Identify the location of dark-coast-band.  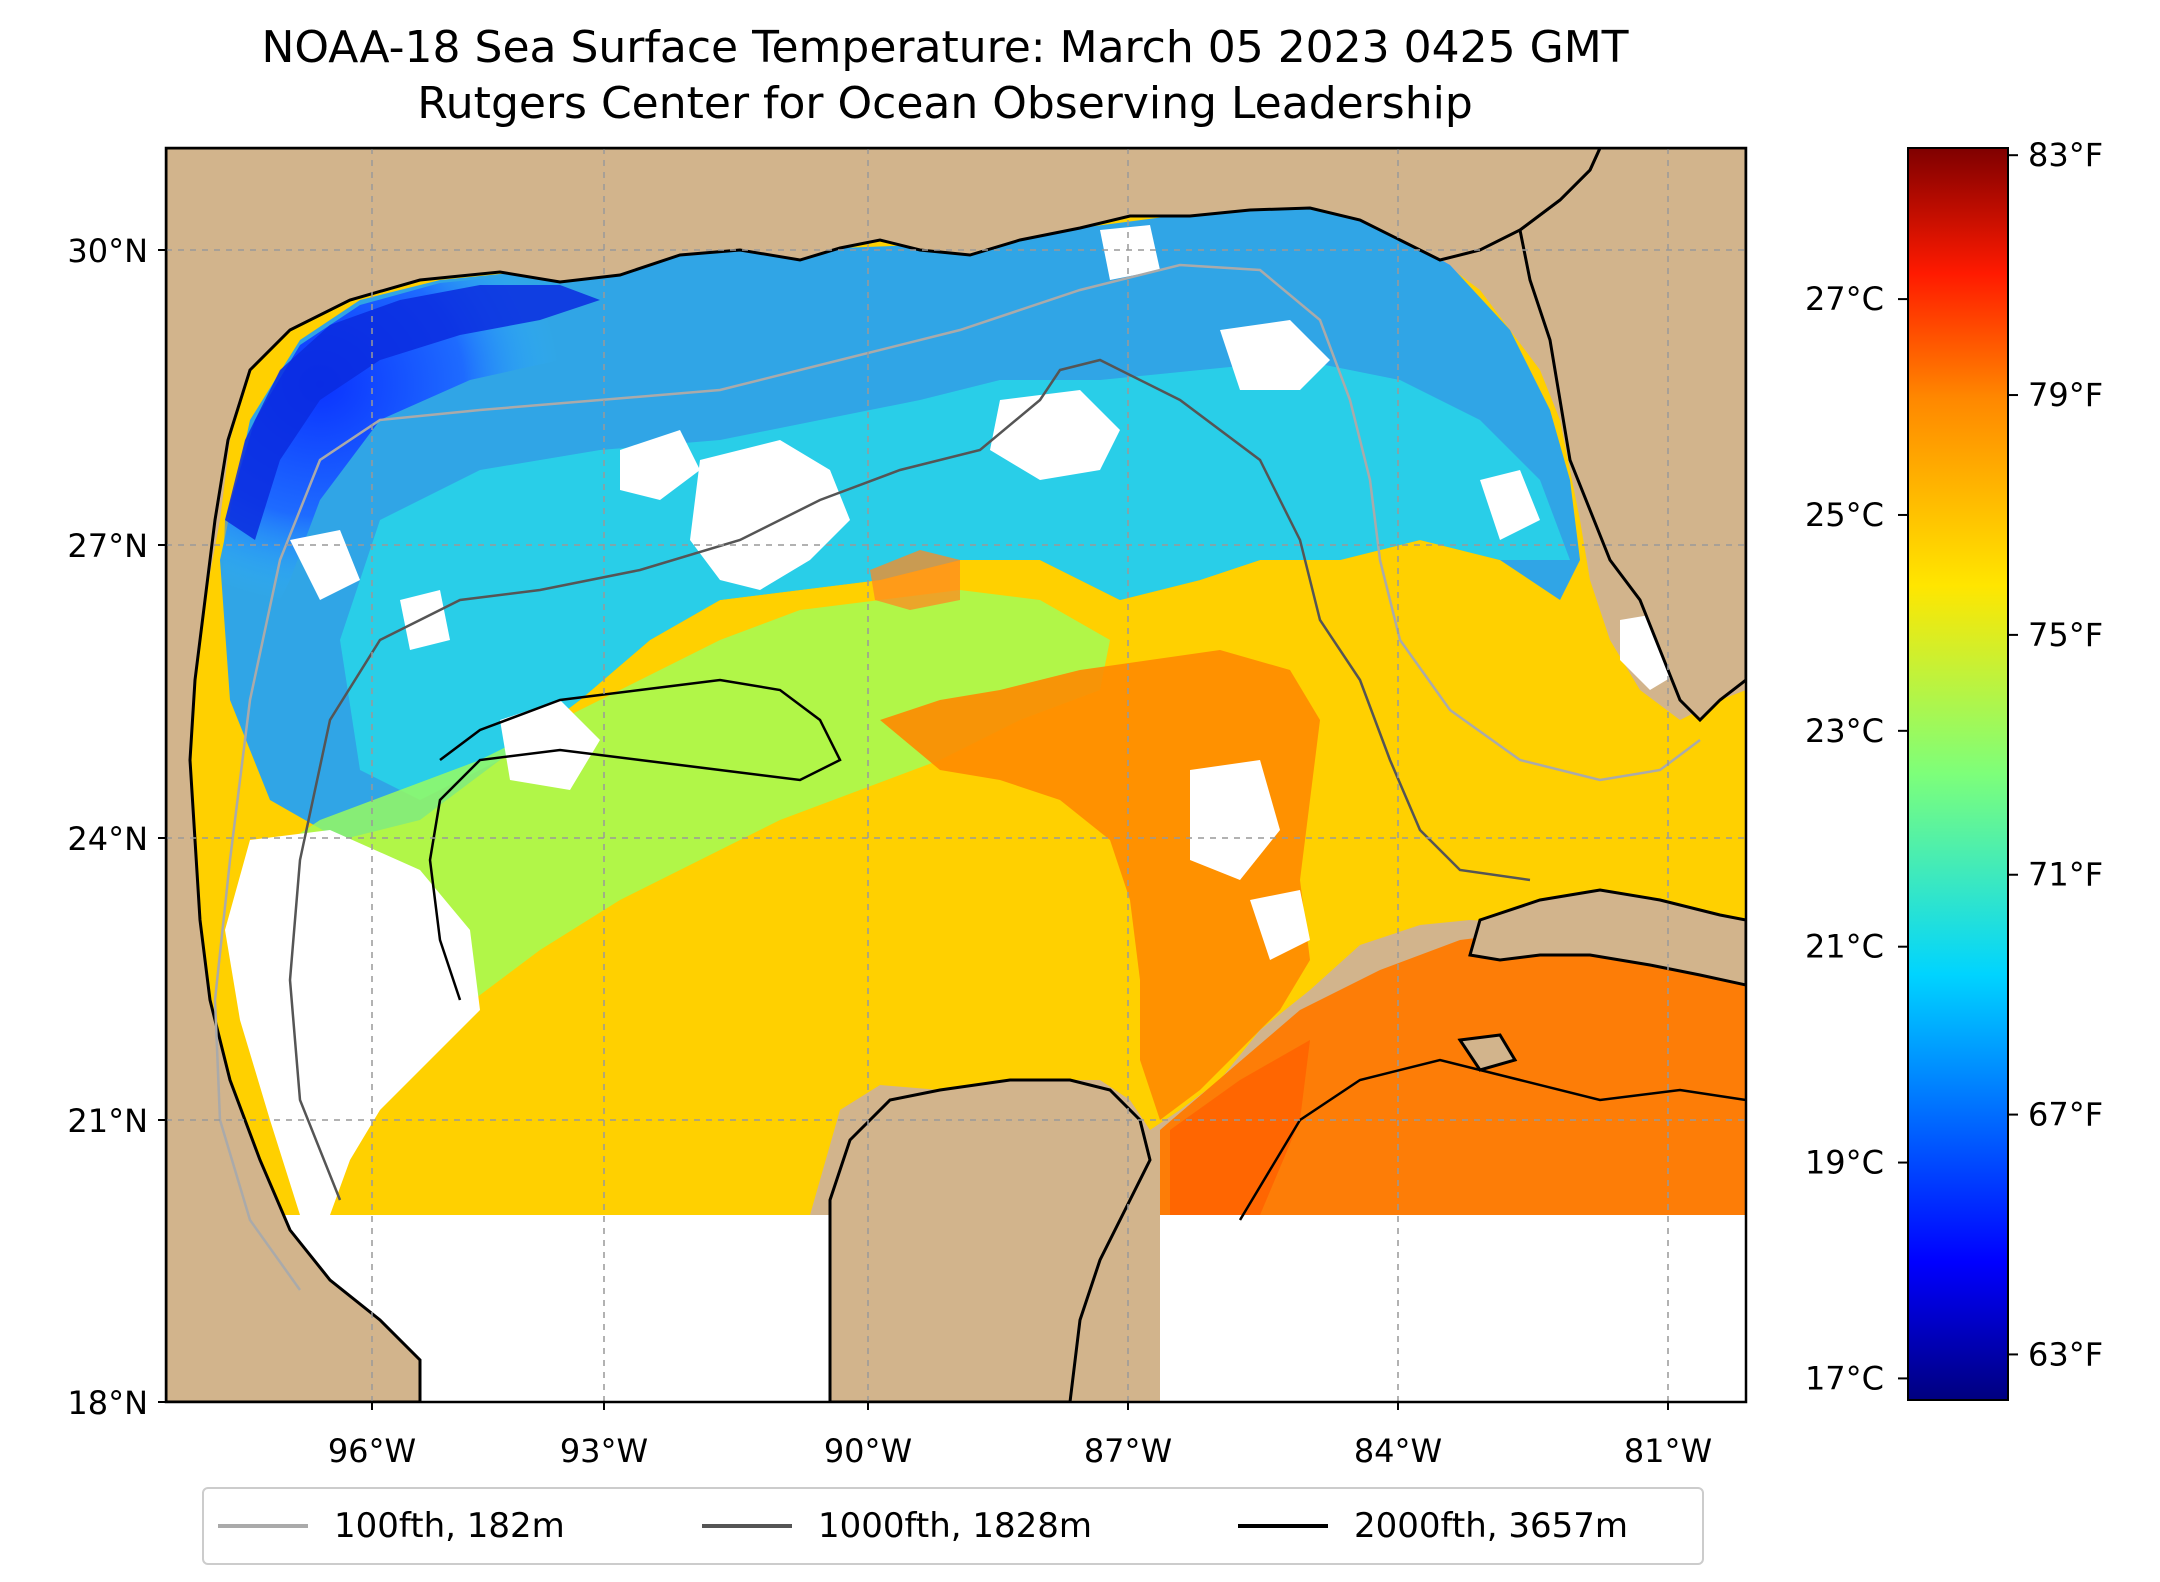
(412, 412).